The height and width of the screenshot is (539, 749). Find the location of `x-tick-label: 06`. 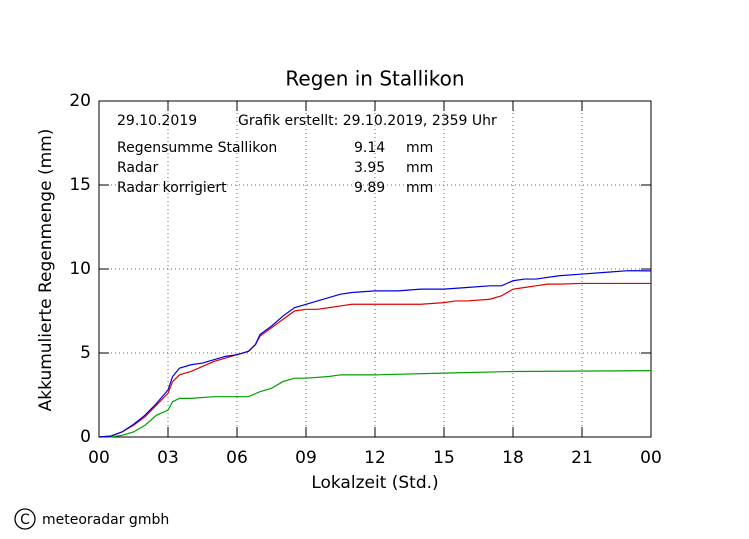

x-tick-label: 06 is located at coordinates (237, 458).